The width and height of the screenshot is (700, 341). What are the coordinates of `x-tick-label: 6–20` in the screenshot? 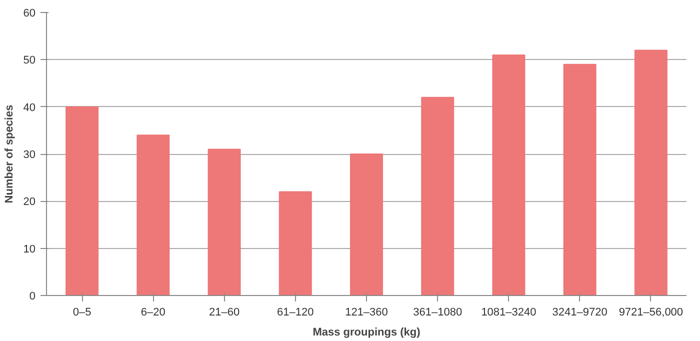 It's located at (153, 312).